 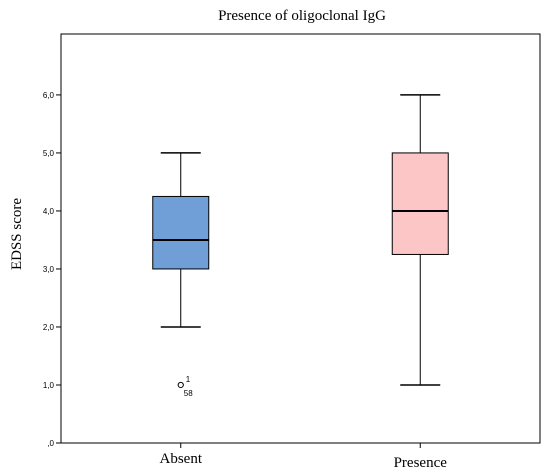 I want to click on y-tick-label: 5,0, so click(x=49, y=153).